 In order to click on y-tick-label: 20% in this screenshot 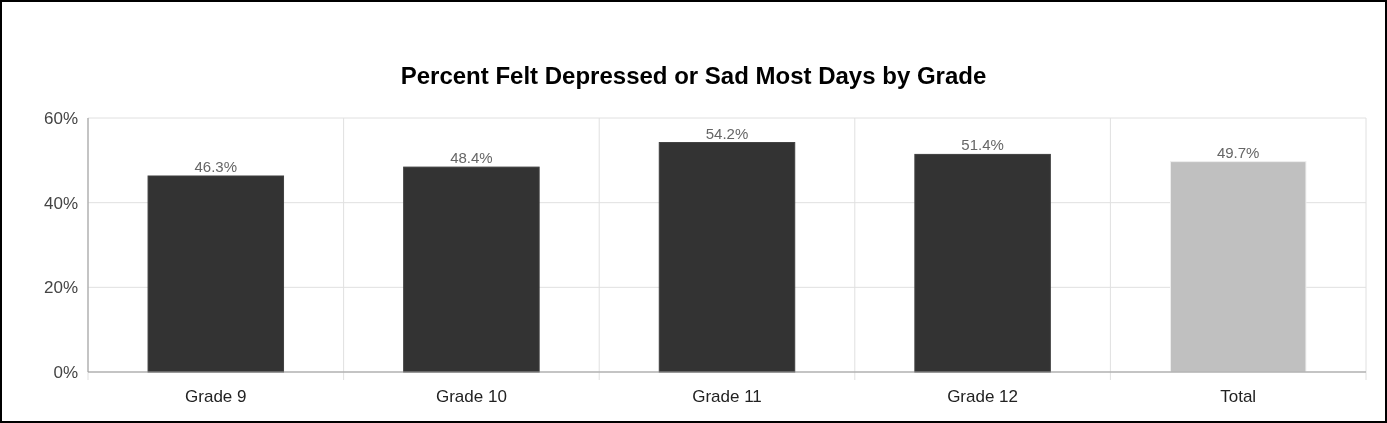, I will do `click(60, 288)`.